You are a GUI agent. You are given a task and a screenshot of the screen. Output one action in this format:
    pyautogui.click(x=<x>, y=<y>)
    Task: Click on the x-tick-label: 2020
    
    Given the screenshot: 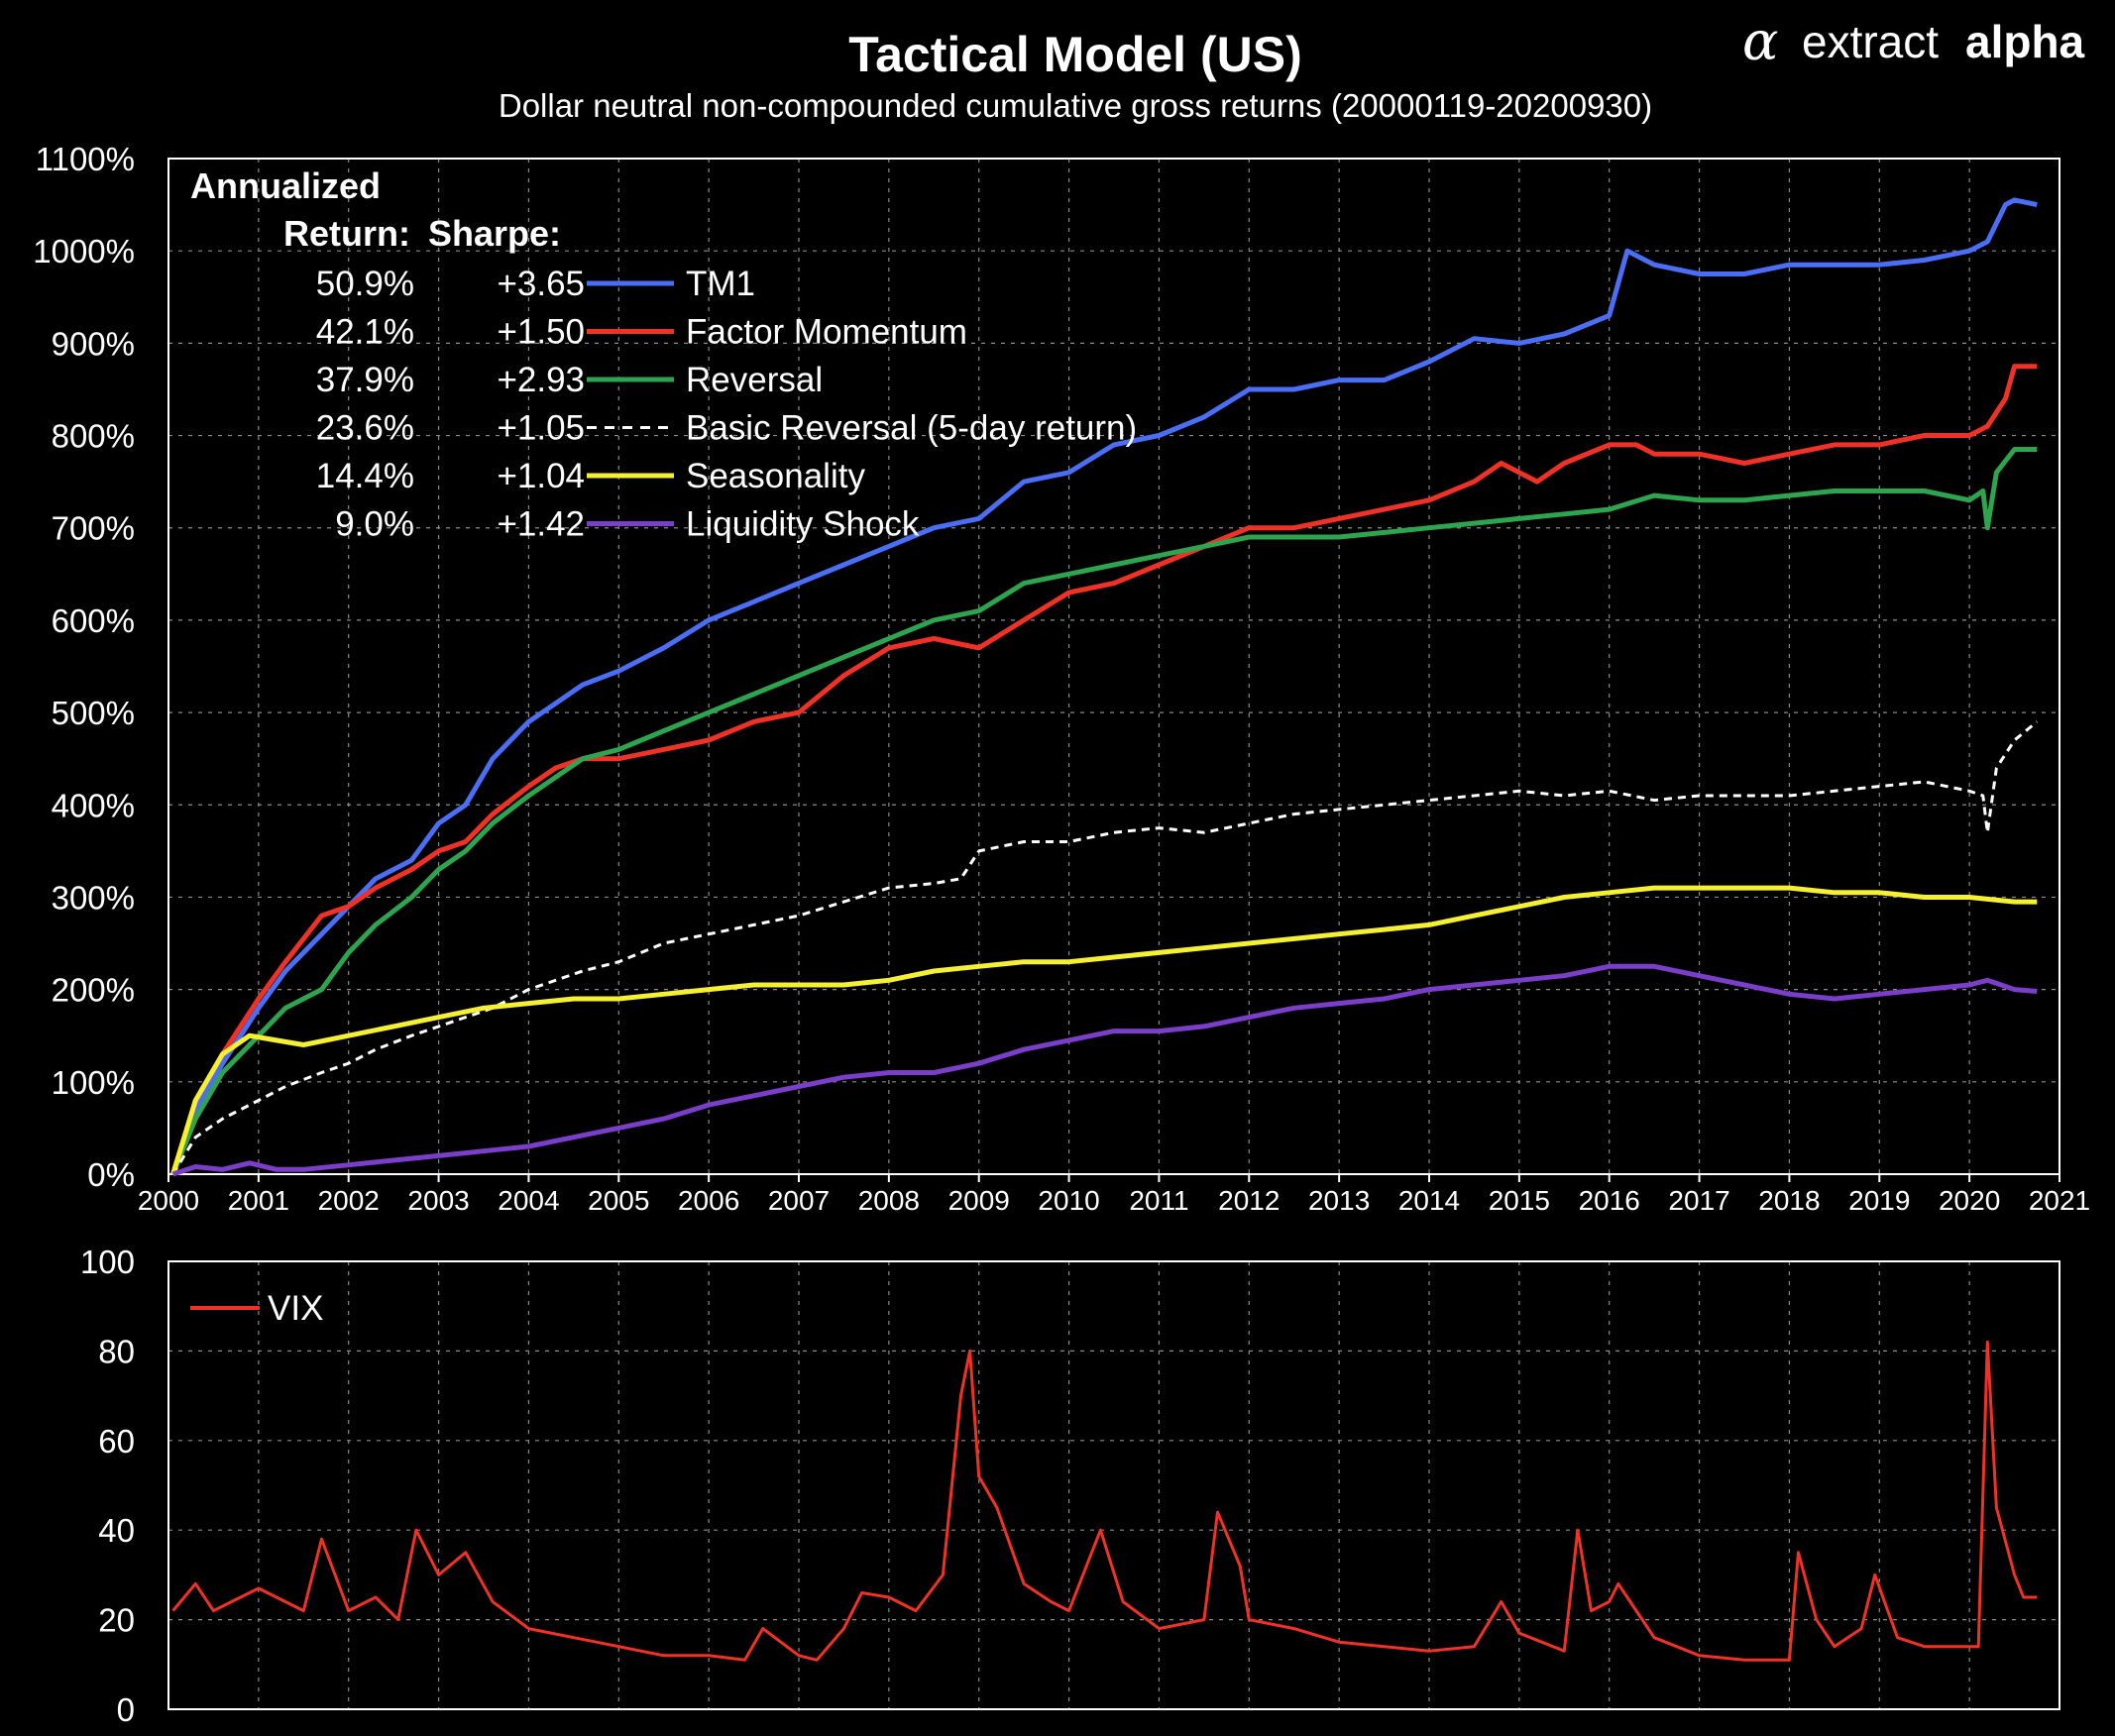 What is the action you would take?
    pyautogui.click(x=1969, y=1200)
    